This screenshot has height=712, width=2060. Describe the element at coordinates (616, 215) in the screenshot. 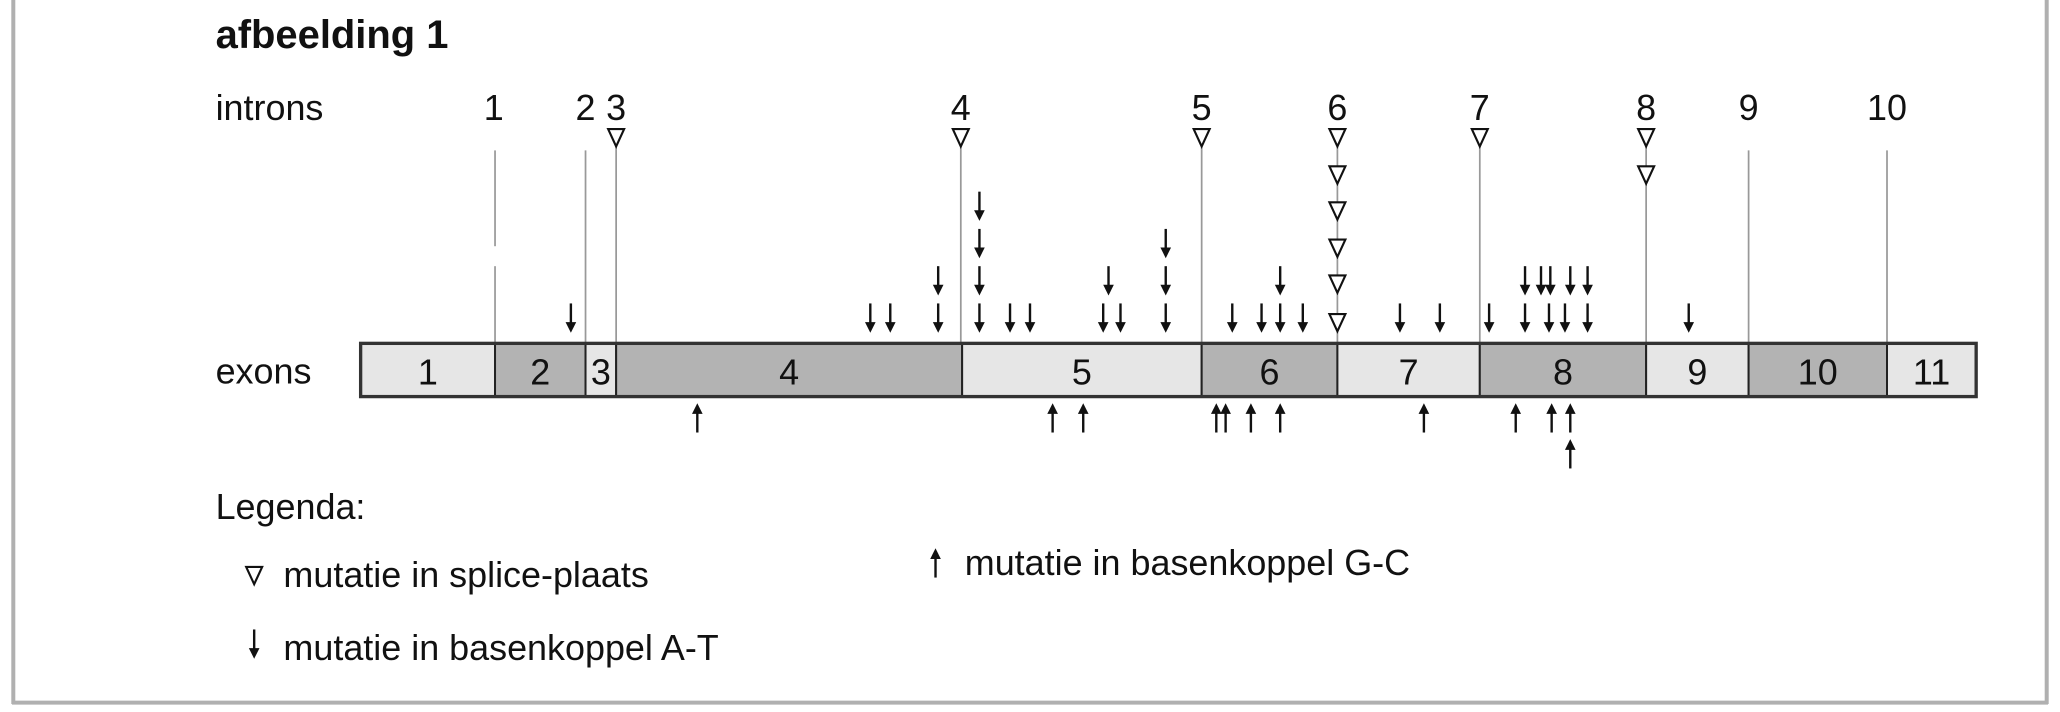

I see `intron-3: 3` at that location.